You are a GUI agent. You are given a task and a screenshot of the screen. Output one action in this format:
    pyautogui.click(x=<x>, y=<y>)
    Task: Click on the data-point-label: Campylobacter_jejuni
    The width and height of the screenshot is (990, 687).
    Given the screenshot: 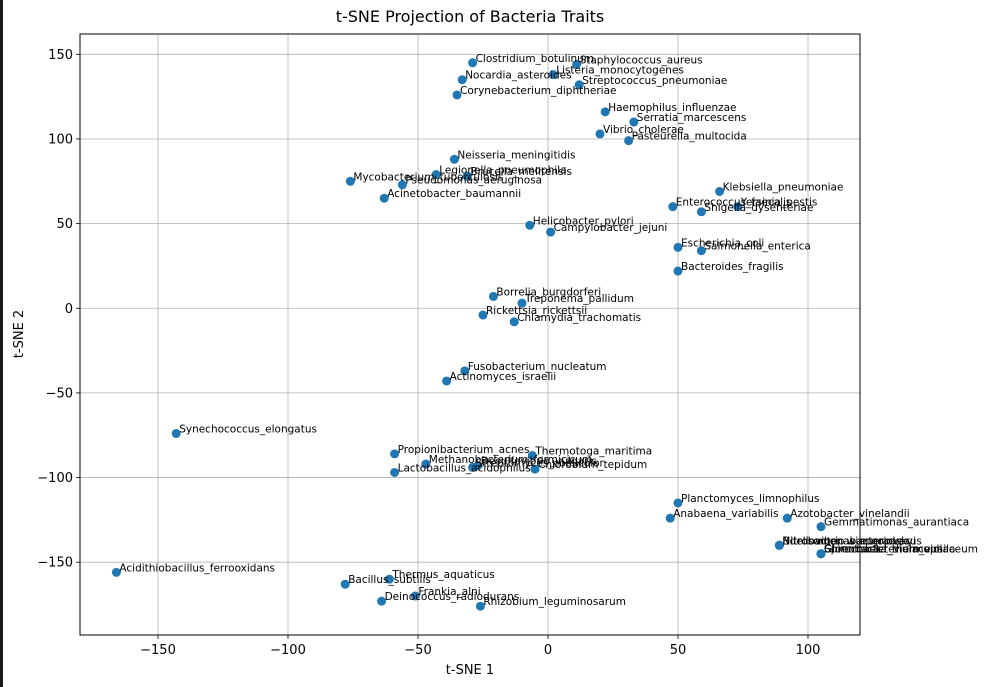 What is the action you would take?
    pyautogui.click(x=611, y=228)
    